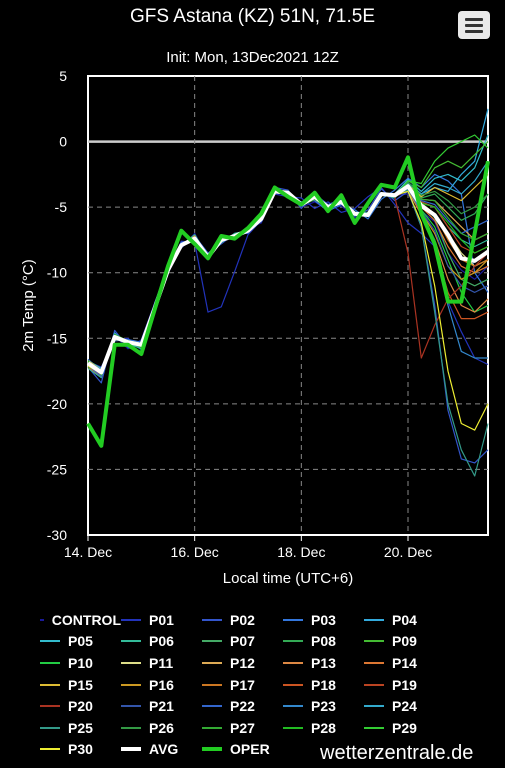 This screenshot has height=768, width=505. What do you see at coordinates (404, 706) in the screenshot?
I see `legend-item-p24: P24` at bounding box center [404, 706].